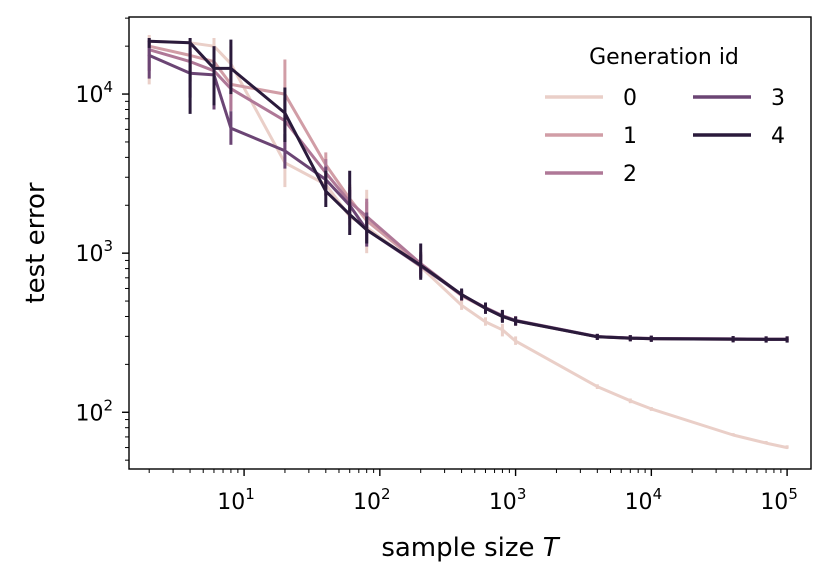 Image resolution: width=831 pixels, height=586 pixels. I want to click on y-axis-label: test error, so click(36, 242).